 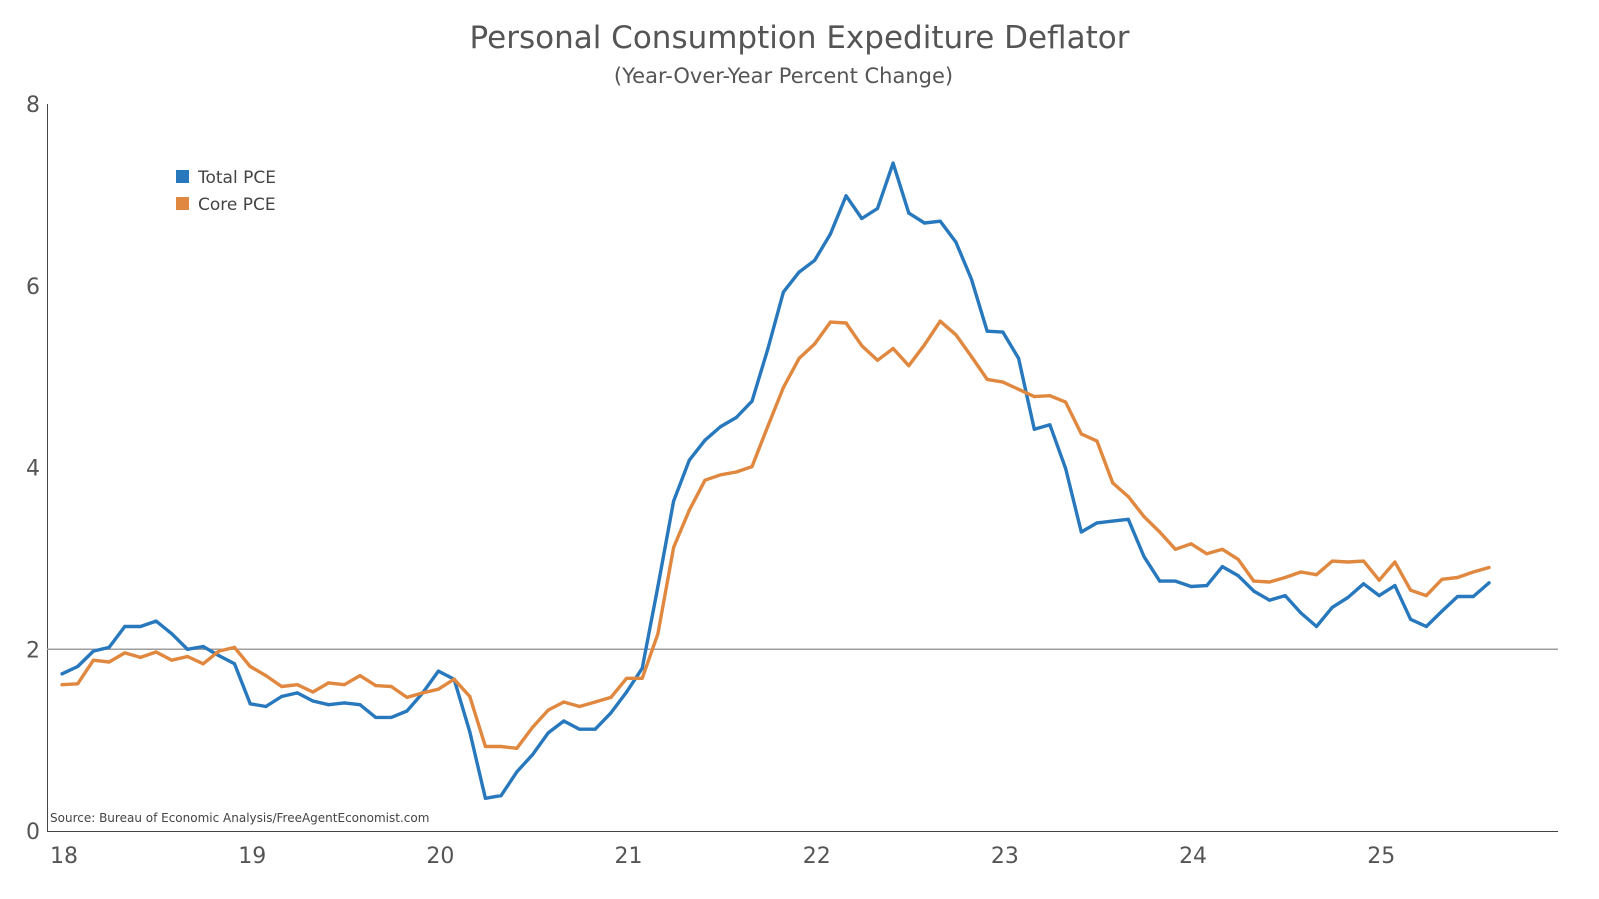 I want to click on x-tick-label: 22, so click(x=817, y=856).